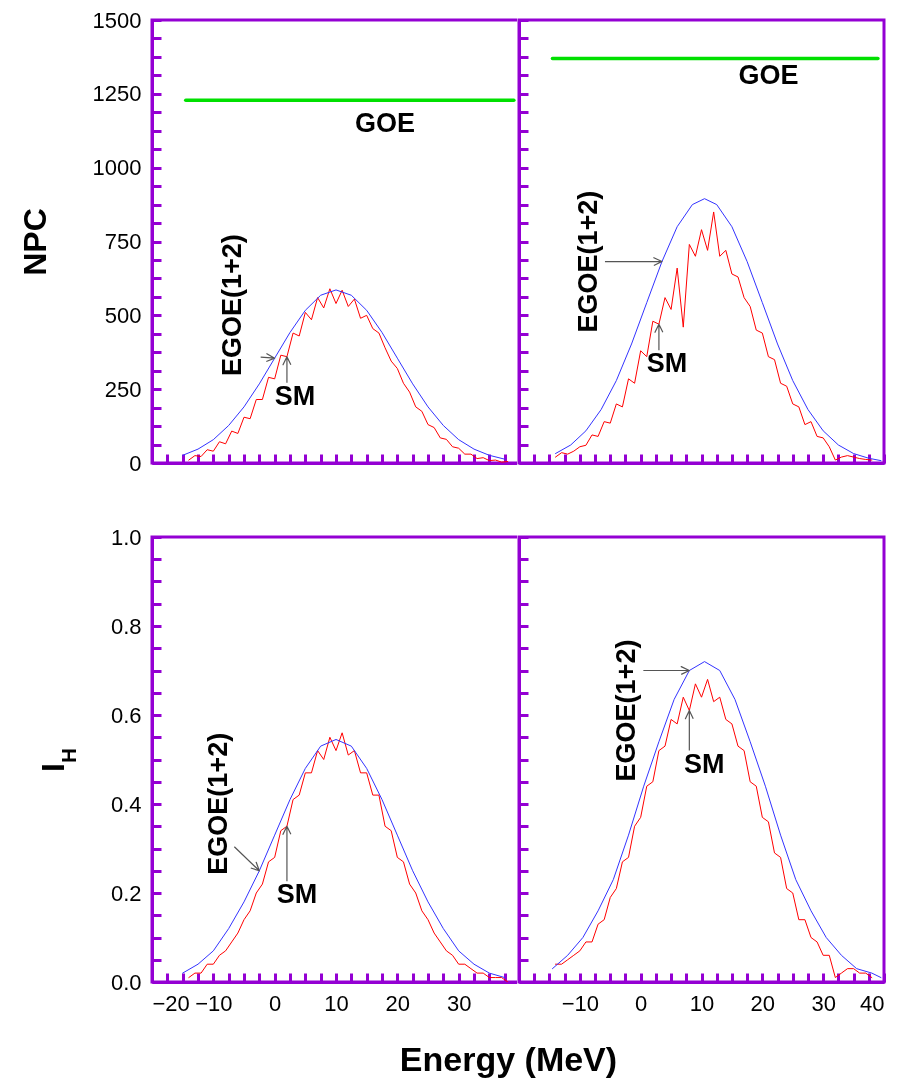 The height and width of the screenshot is (1088, 897). What do you see at coordinates (117, 168) in the screenshot?
I see `y-tick-label: 1000` at bounding box center [117, 168].